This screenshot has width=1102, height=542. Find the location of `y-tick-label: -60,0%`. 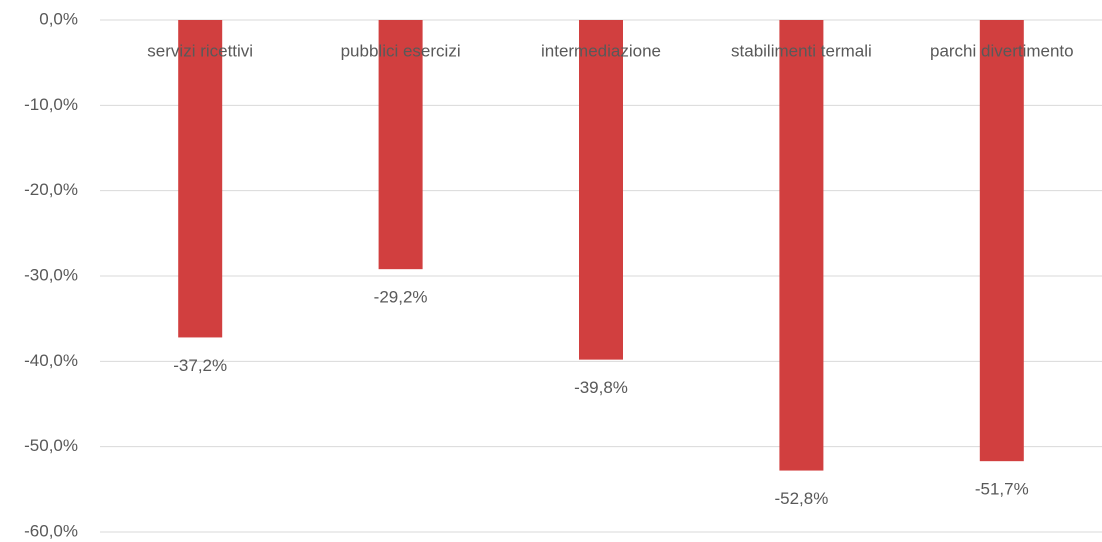

y-tick-label: -60,0% is located at coordinates (51, 530).